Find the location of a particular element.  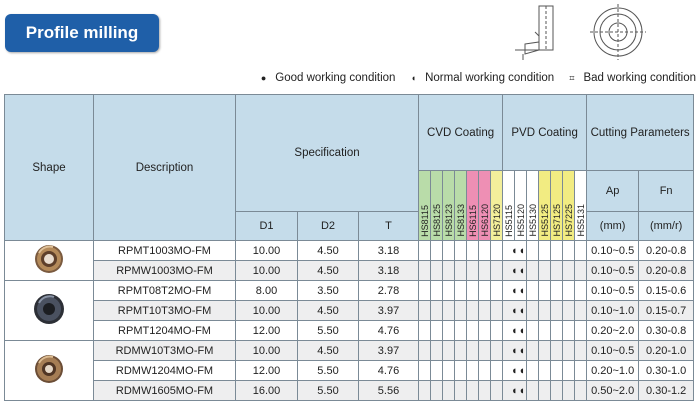

col-shape-header: Shape is located at coordinates (49, 167).